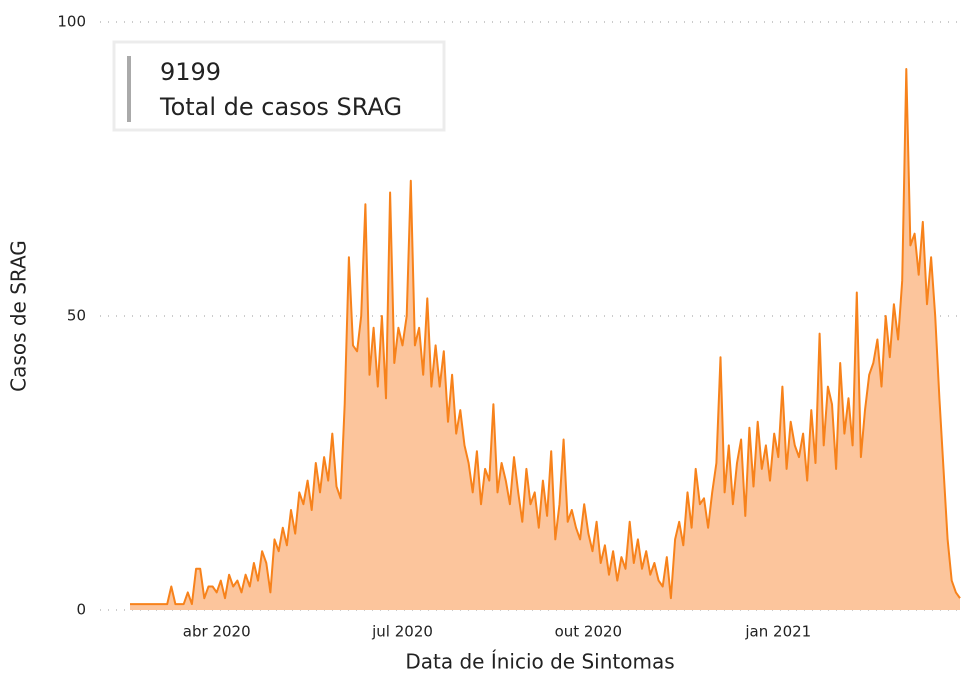 The image size is (969, 673). What do you see at coordinates (71, 22) in the screenshot?
I see `y-tick-label: 100` at bounding box center [71, 22].